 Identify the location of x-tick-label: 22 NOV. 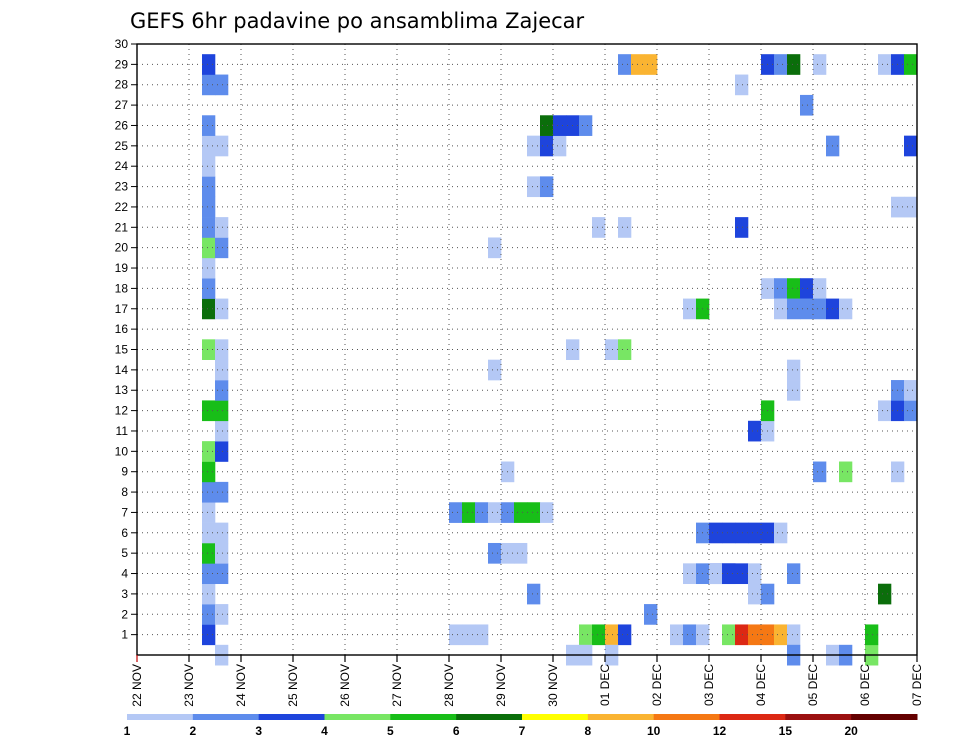
(137, 685).